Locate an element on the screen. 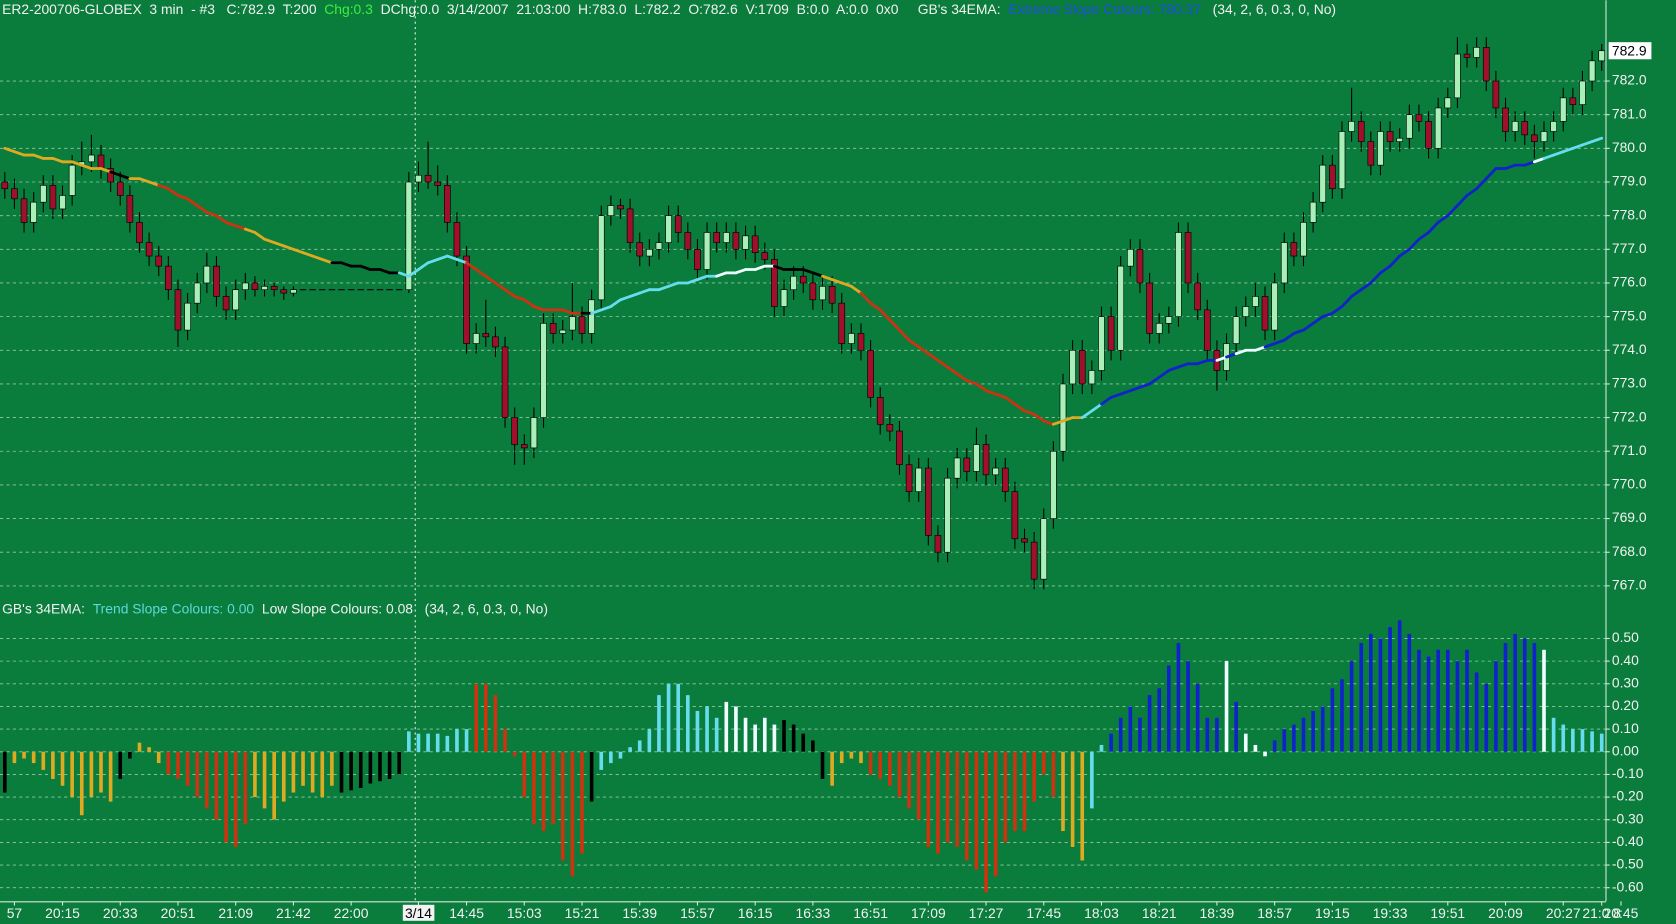 This screenshot has height=924, width=1676. x-tick-label: 16:15 is located at coordinates (755, 913).